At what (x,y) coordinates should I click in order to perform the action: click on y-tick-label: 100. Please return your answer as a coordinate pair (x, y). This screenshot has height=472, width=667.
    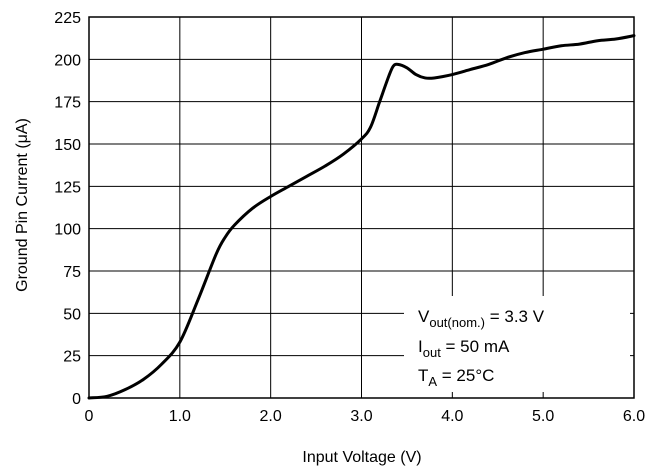
    Looking at the image, I should click on (67, 230).